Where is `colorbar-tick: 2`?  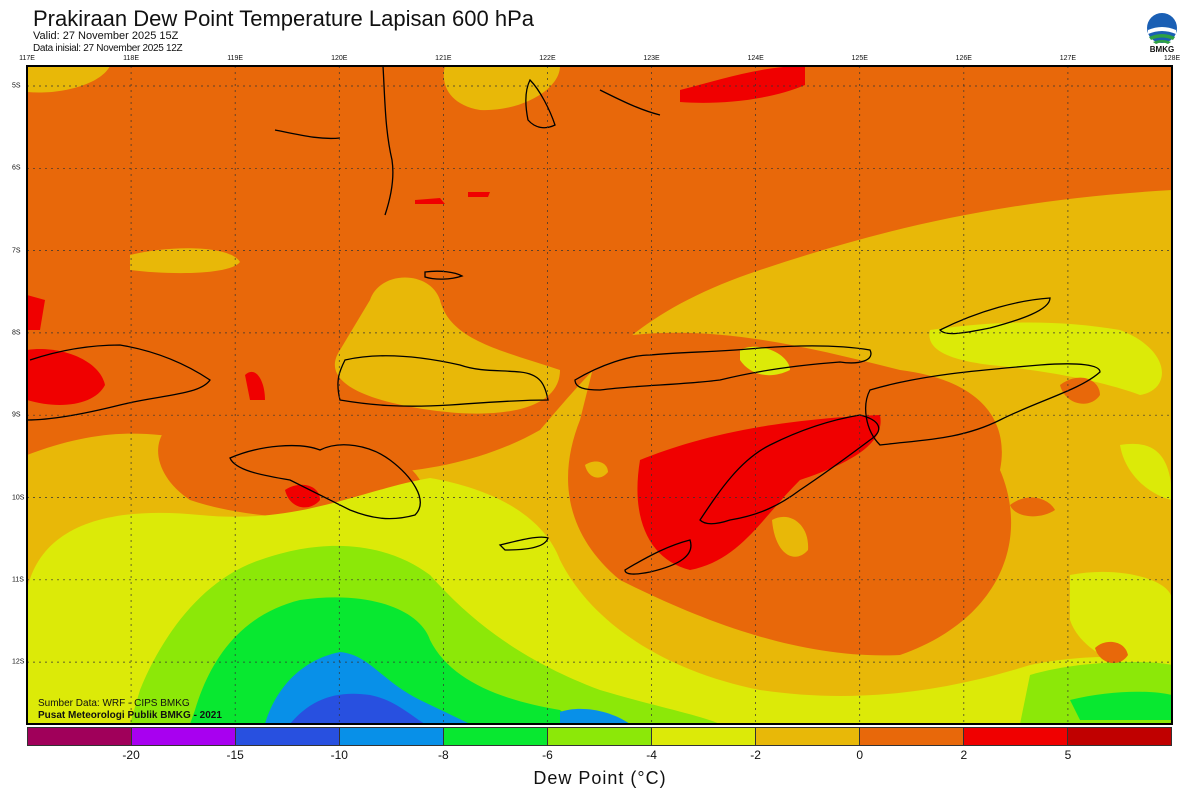 colorbar-tick: 2 is located at coordinates (964, 755).